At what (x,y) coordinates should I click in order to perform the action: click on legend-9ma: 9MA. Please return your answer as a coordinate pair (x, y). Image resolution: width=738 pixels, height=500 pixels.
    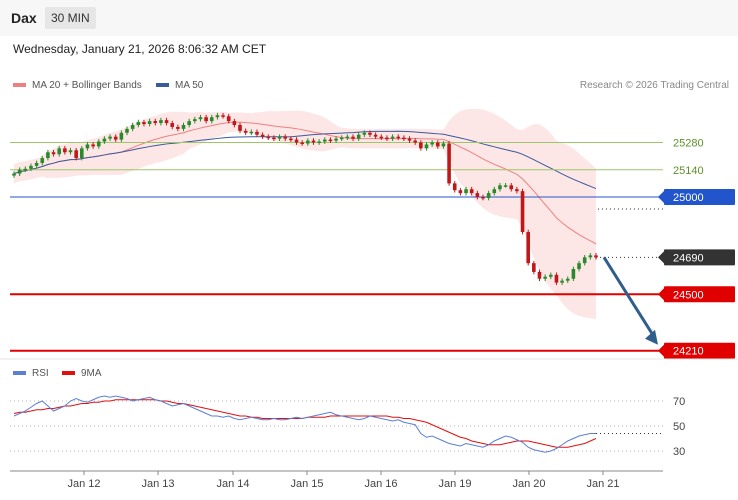
    Looking at the image, I should click on (82, 373).